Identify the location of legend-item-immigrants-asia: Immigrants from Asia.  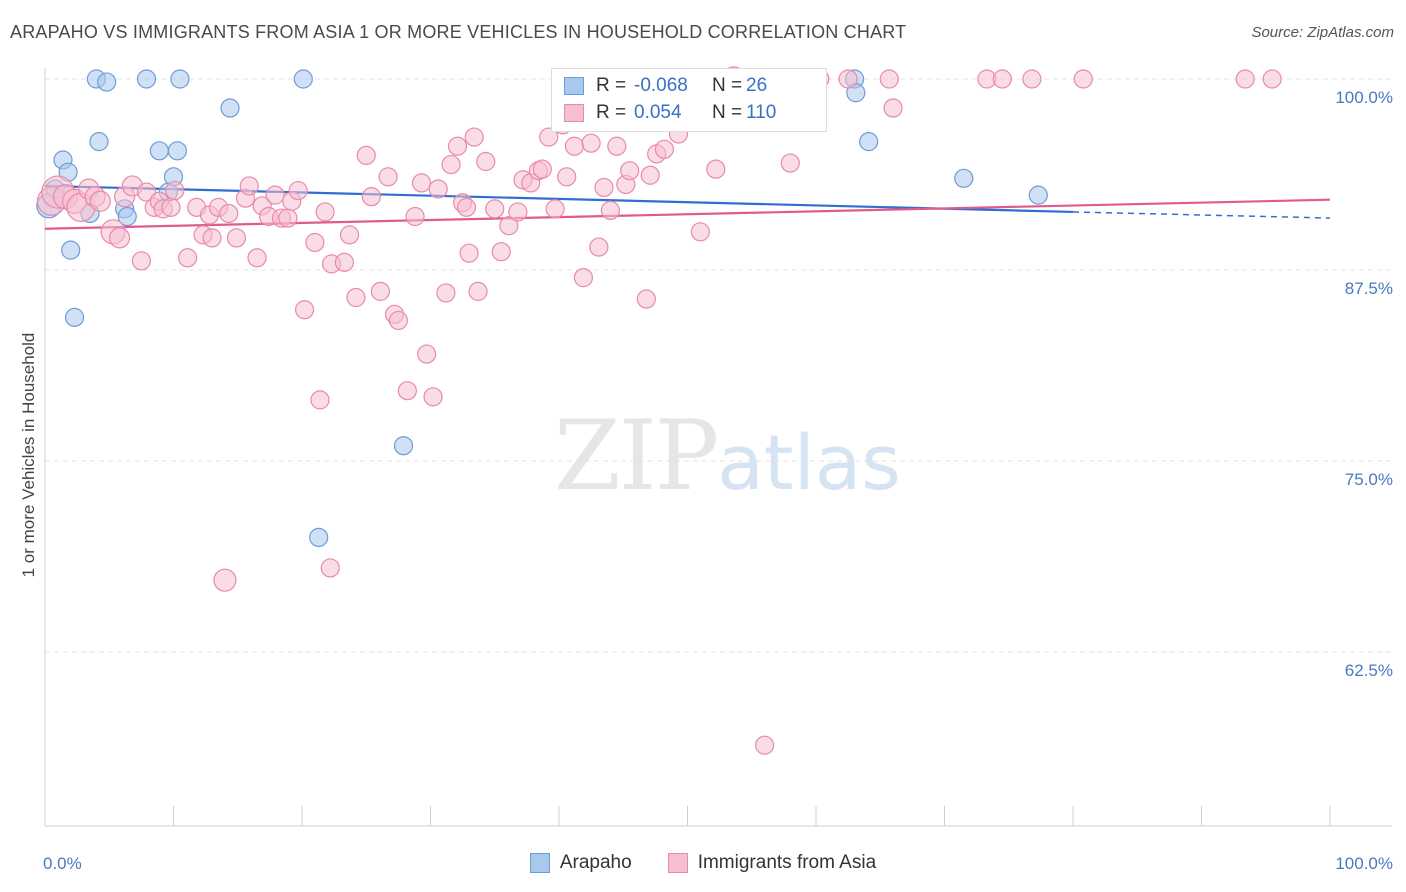
(772, 863).